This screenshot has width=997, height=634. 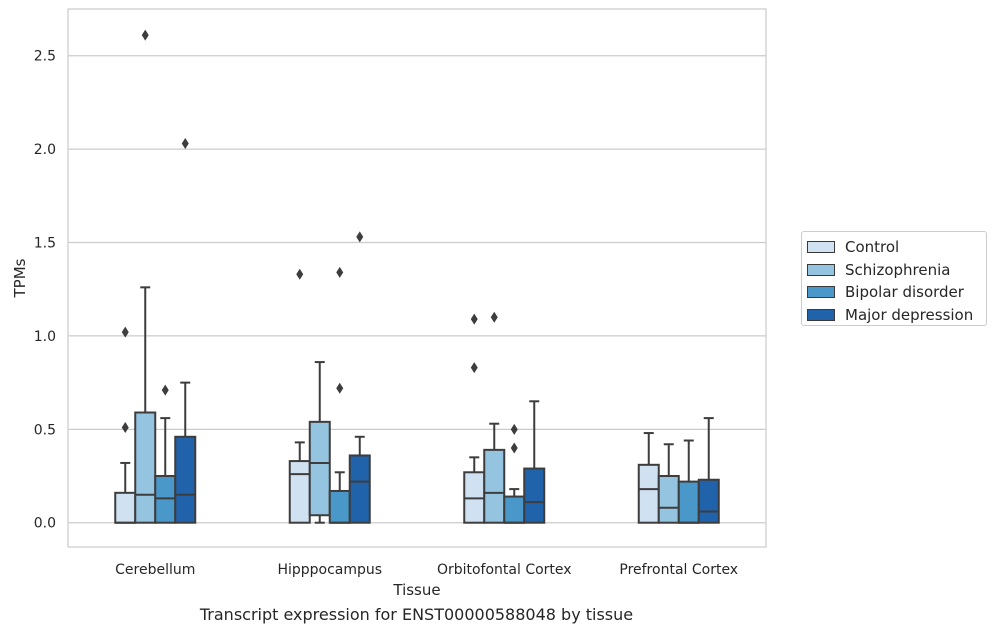 I want to click on x-tick-label-prefrontal-cortex: Prefrontal Cortex, so click(x=678, y=570).